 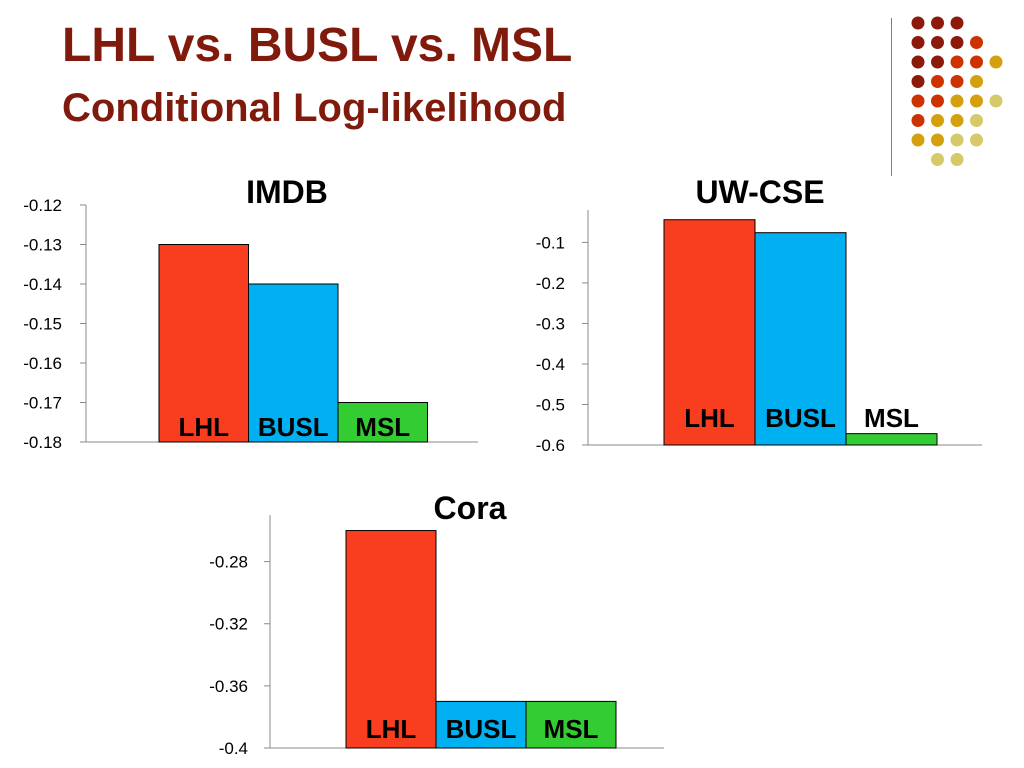 I want to click on y-tick-label: -0.1, so click(x=550, y=242).